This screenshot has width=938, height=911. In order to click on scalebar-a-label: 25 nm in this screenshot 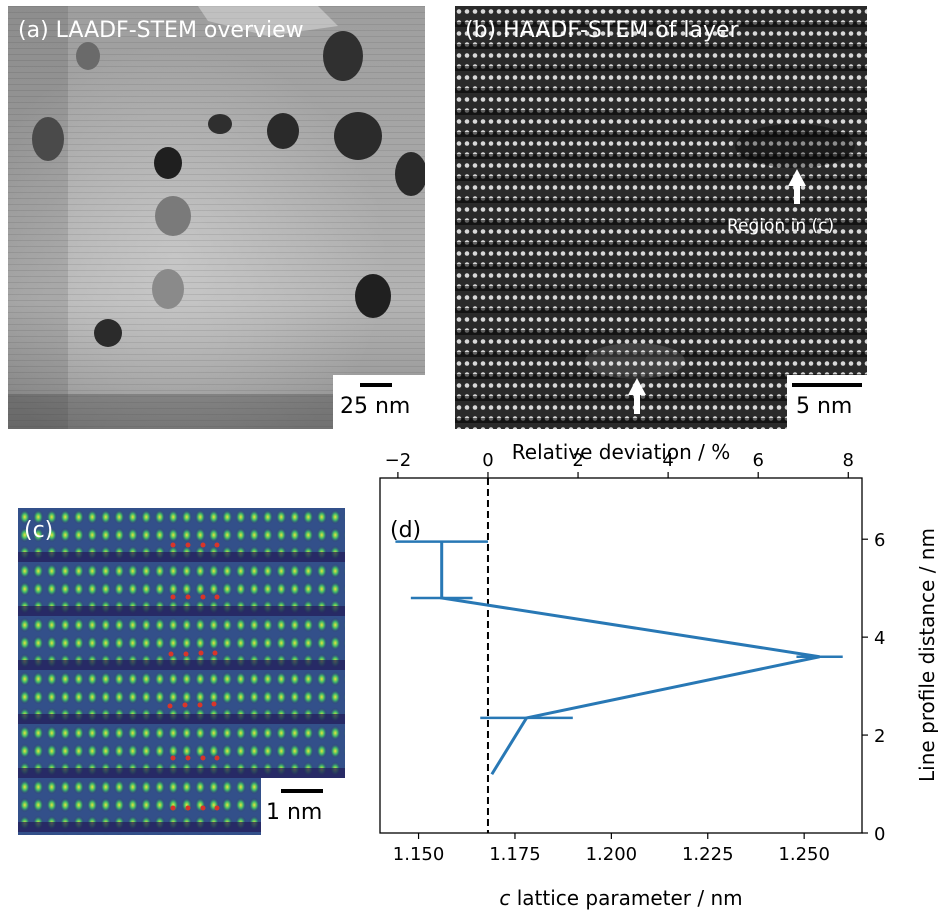, I will do `click(375, 406)`.